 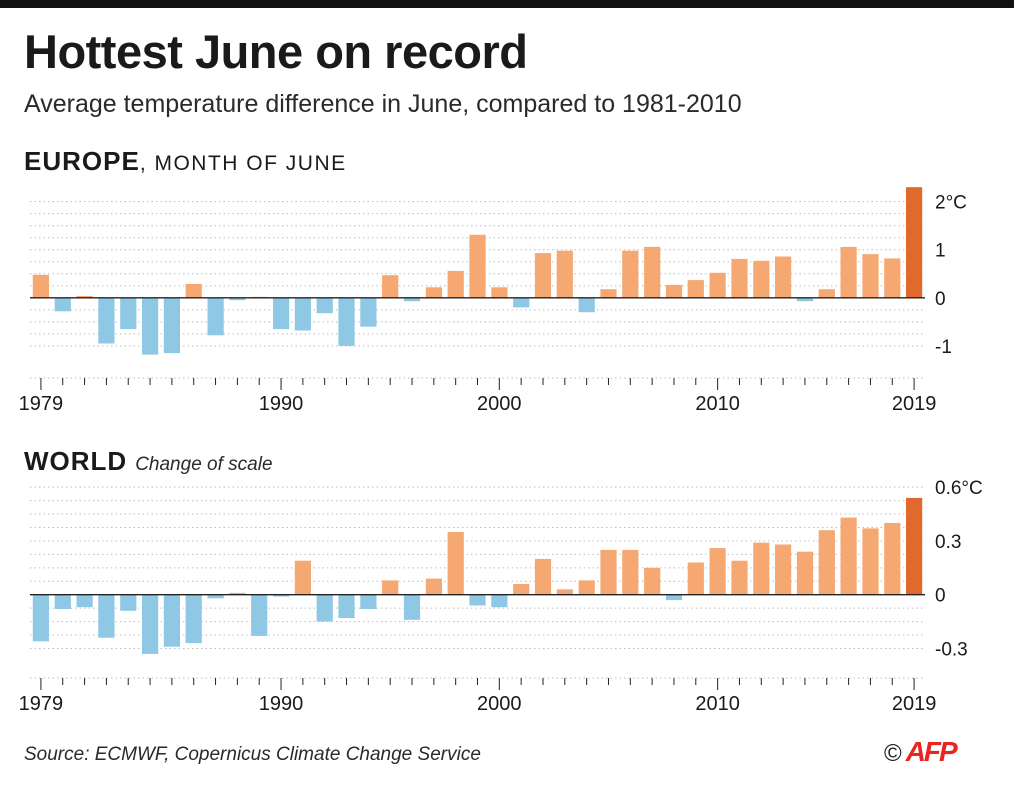 What do you see at coordinates (41, 404) in the screenshot?
I see `europe-xtick-label: 1979` at bounding box center [41, 404].